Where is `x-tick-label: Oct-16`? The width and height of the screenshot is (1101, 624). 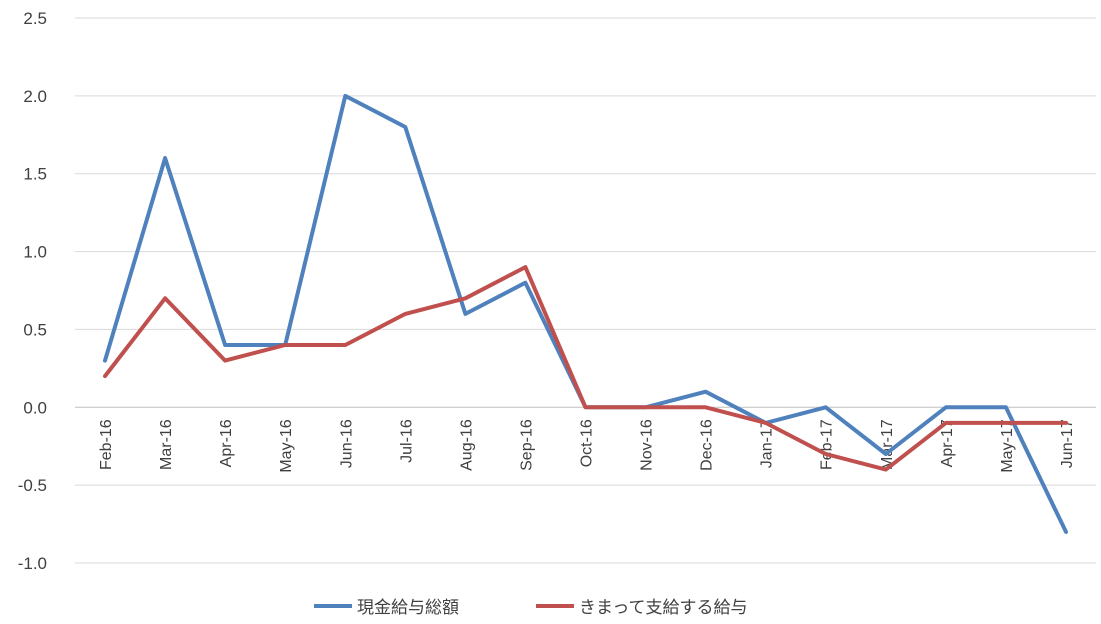
x-tick-label: Oct-16 is located at coordinates (587, 443).